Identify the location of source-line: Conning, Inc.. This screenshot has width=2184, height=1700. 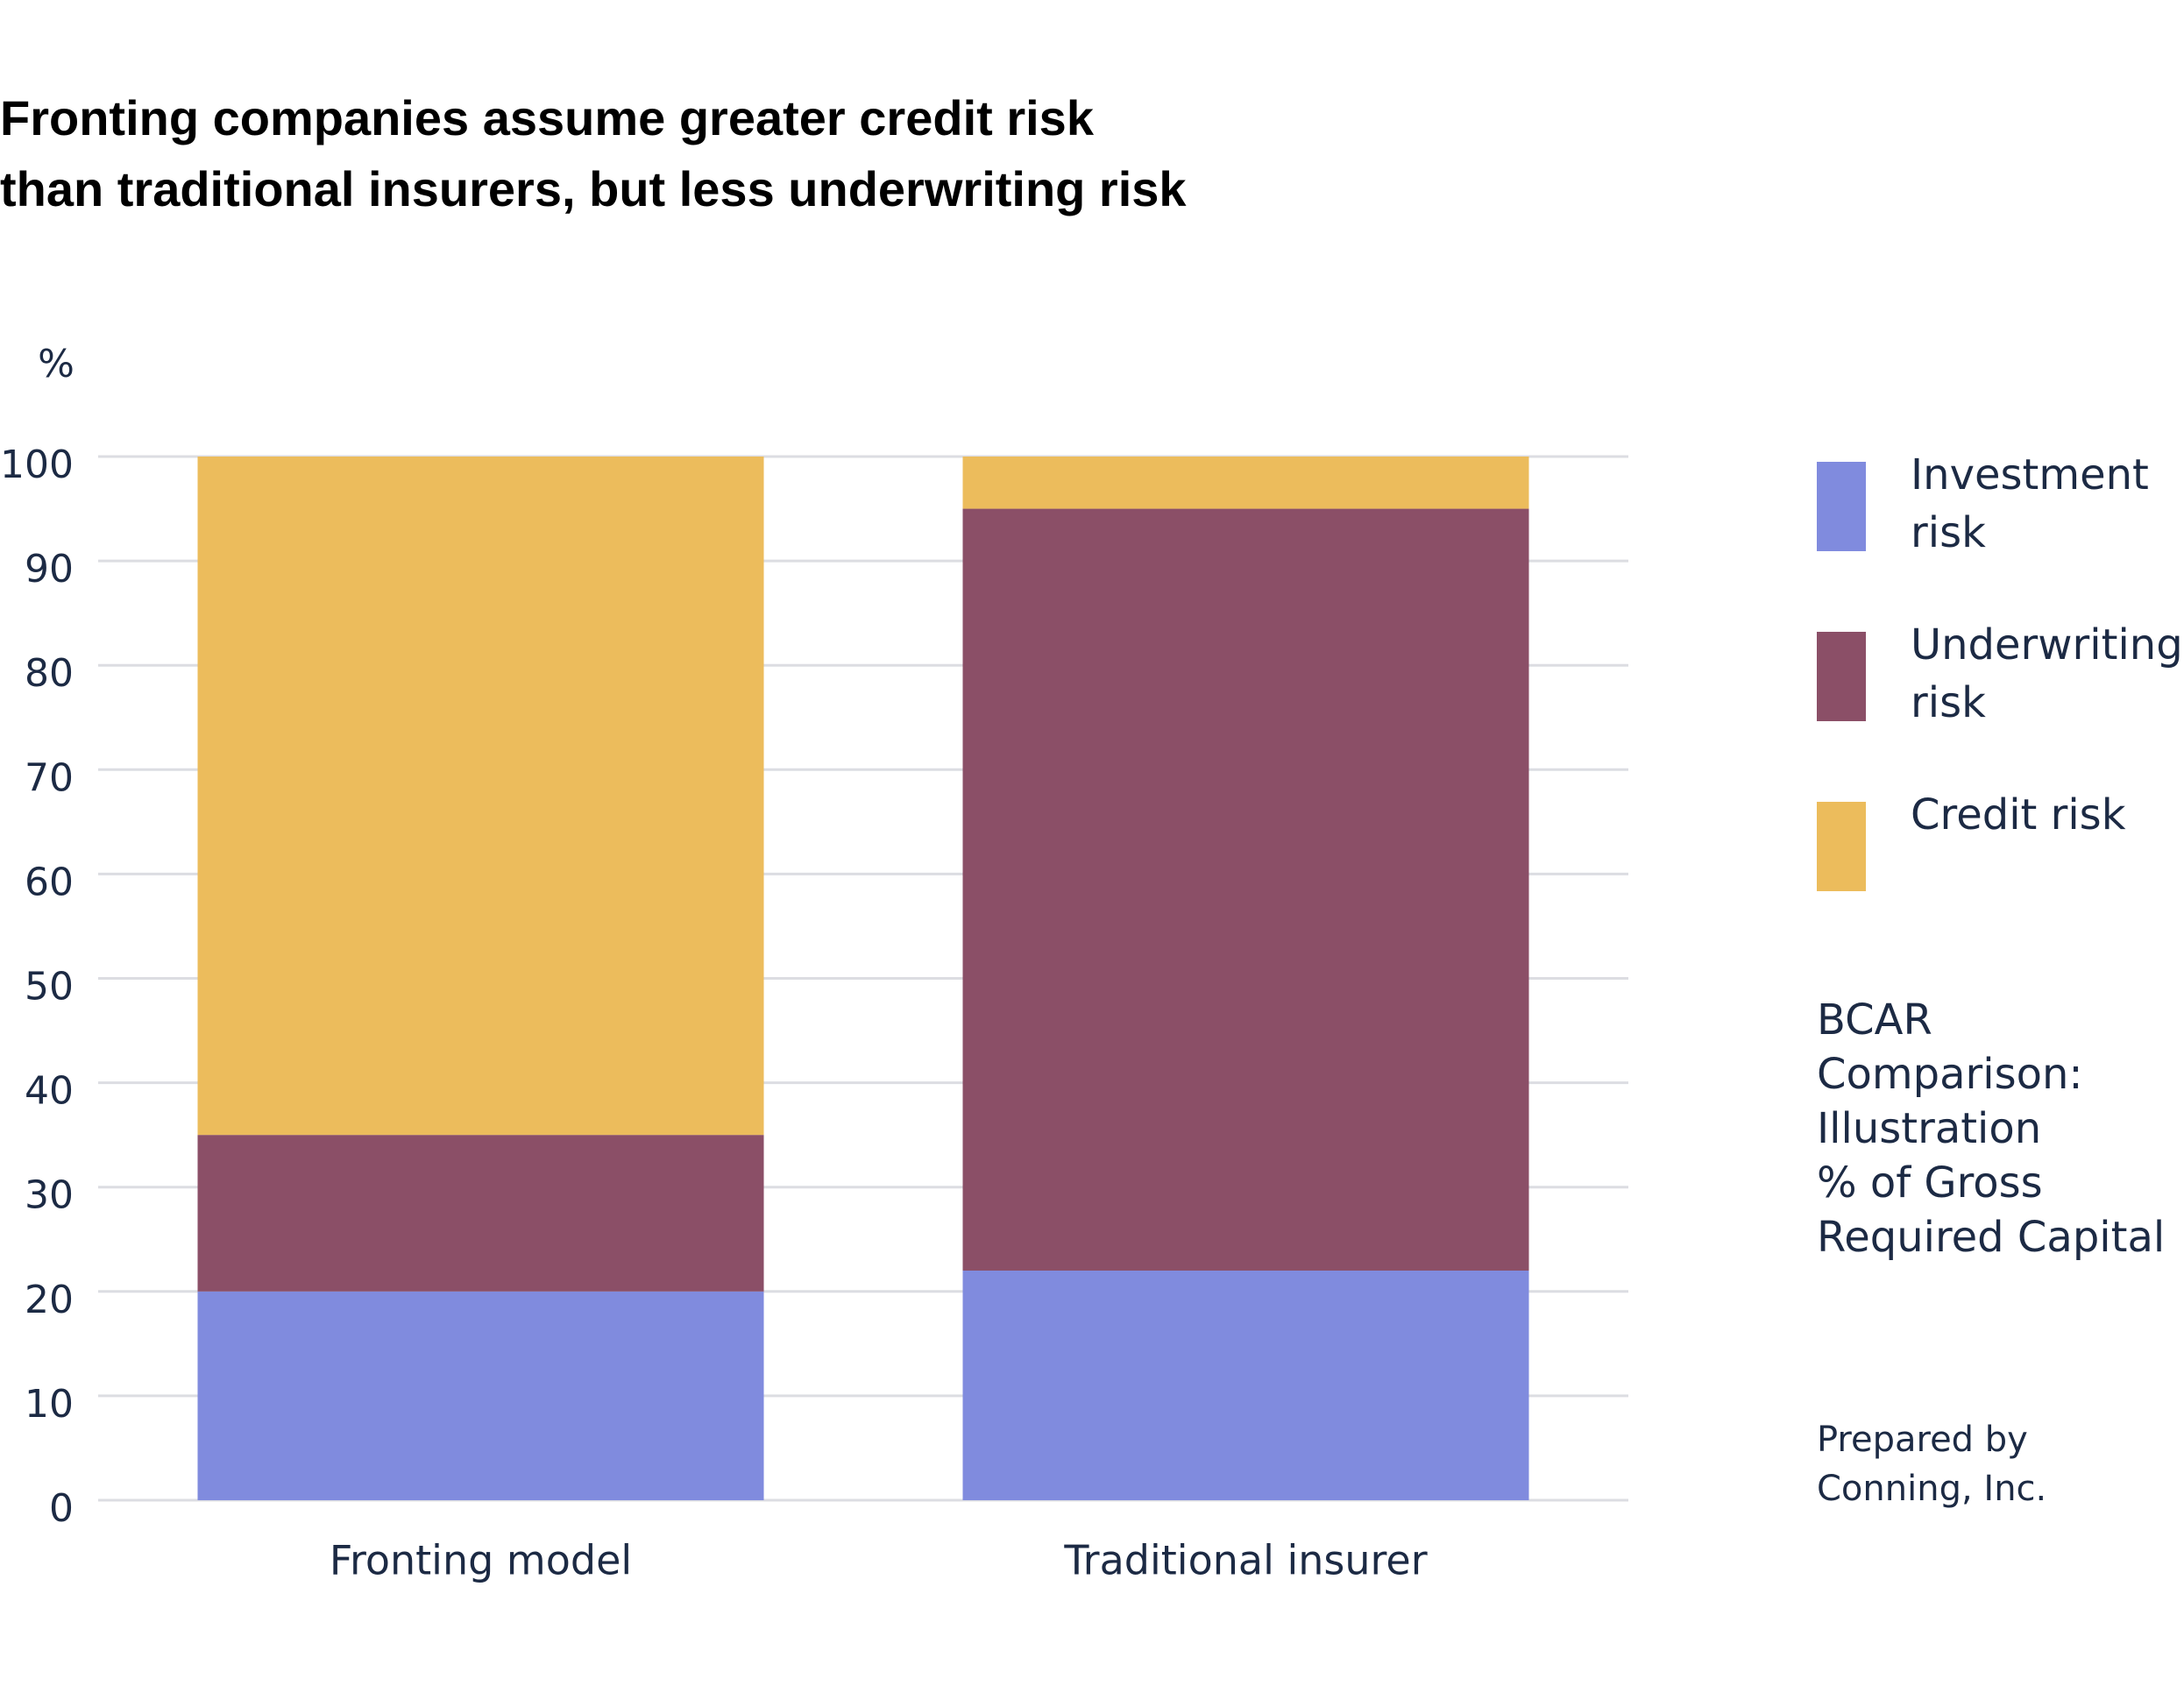
(1932, 1489).